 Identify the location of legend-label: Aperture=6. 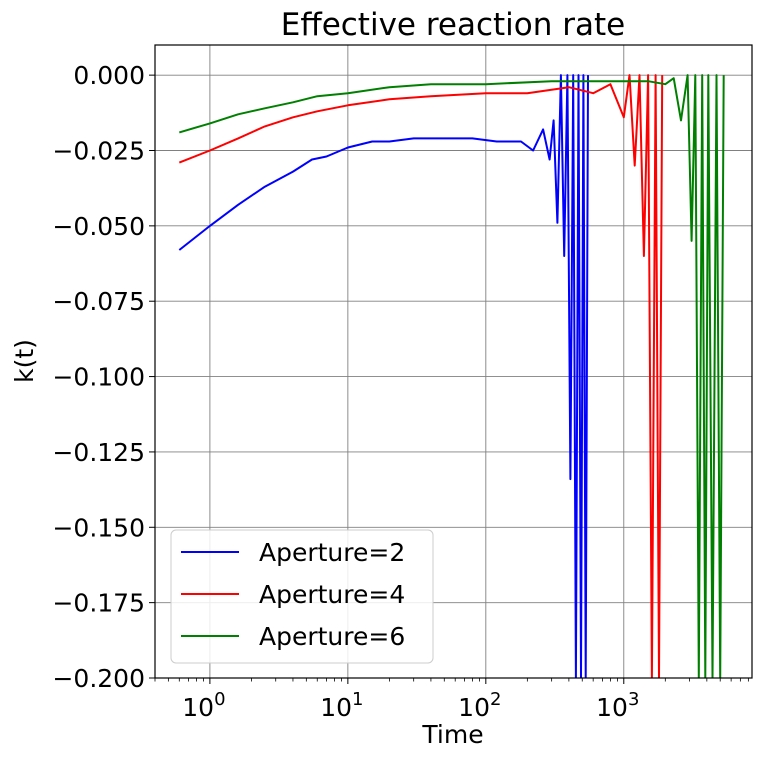
(332, 636).